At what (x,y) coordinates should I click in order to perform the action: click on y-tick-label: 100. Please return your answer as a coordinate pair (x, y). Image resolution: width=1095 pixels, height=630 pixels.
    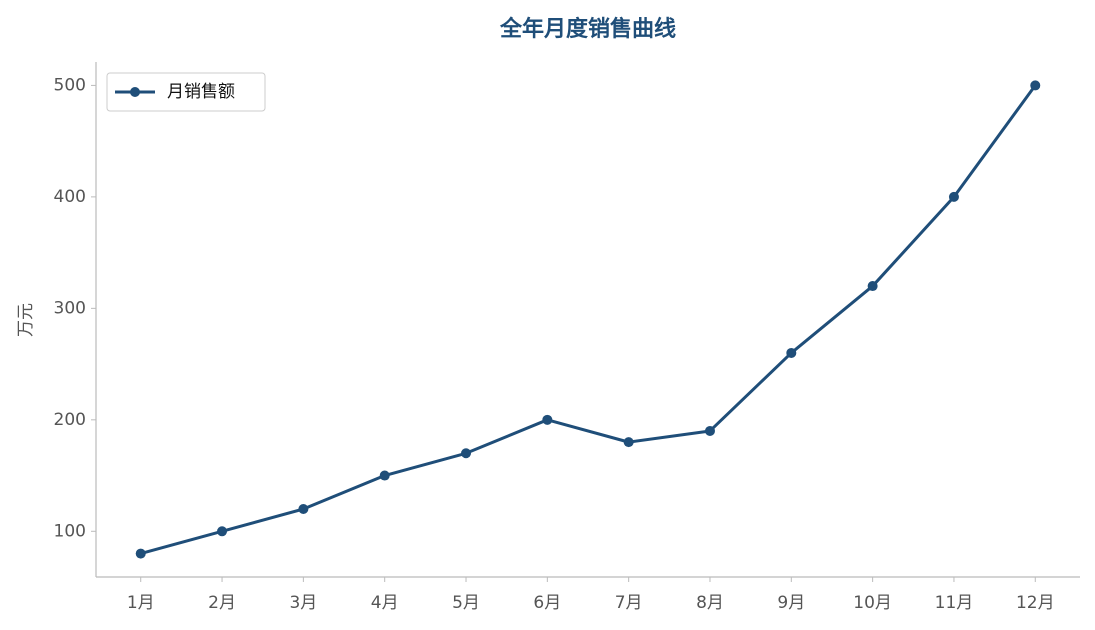
    Looking at the image, I should click on (70, 531).